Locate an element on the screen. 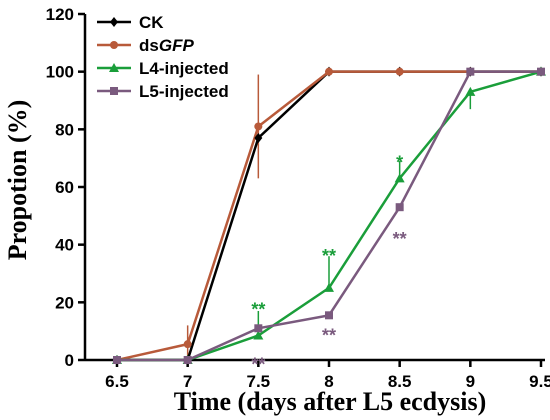  x-tick-label: 7 is located at coordinates (187, 381).